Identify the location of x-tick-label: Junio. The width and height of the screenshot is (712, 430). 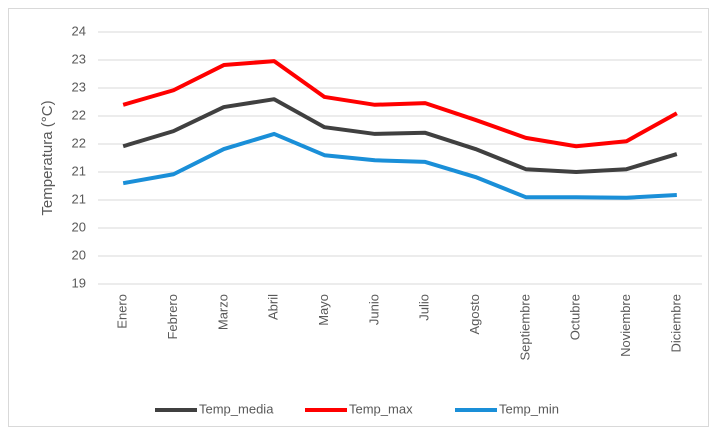
(373, 309).